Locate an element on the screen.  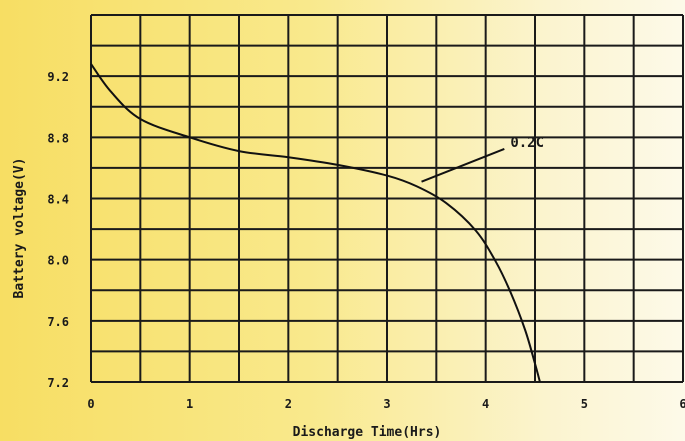
y-tick-label: 8.8 is located at coordinates (58, 138).